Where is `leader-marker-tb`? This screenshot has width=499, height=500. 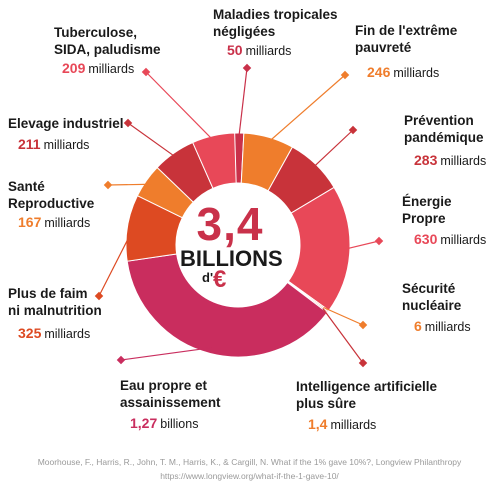 leader-marker-tb is located at coordinates (146, 72).